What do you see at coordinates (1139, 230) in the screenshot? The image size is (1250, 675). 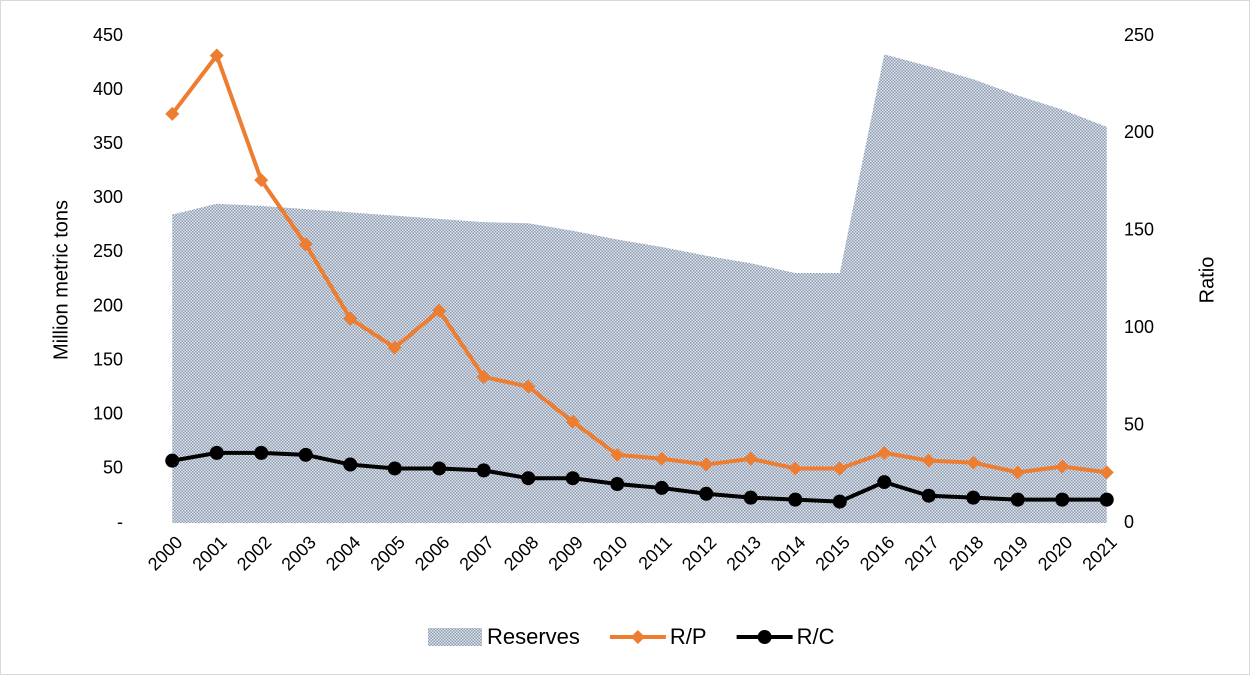 I see `y2-tick-label: 150` at bounding box center [1139, 230].